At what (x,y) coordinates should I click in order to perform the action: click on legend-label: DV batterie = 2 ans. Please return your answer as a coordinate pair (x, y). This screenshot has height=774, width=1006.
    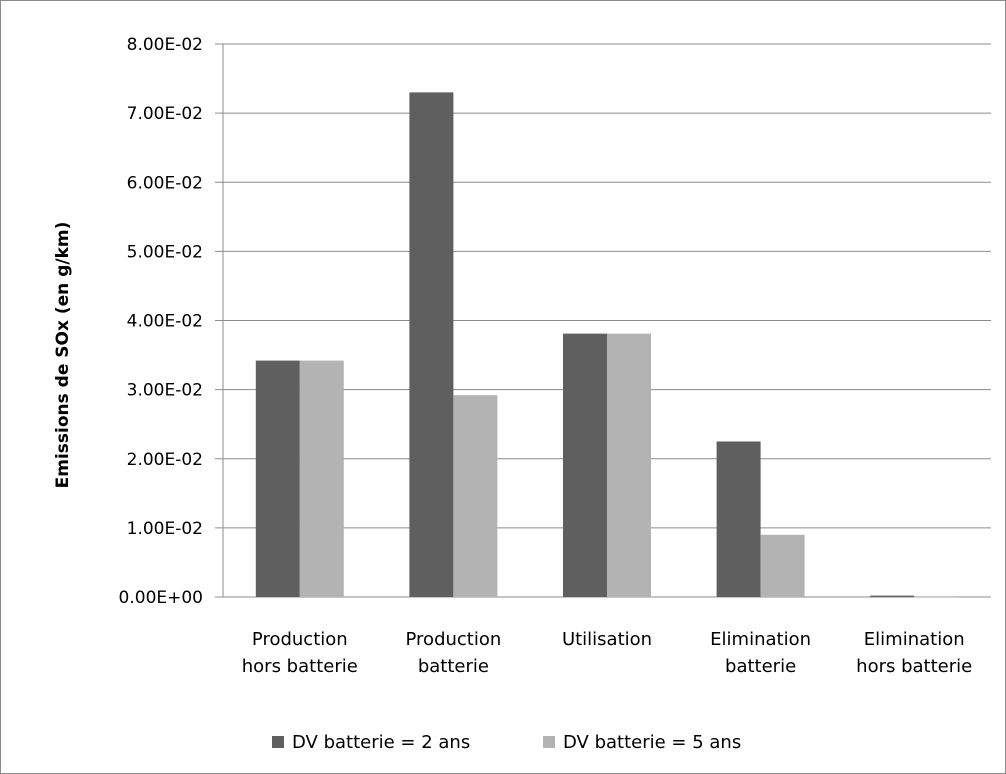
    Looking at the image, I should click on (381, 742).